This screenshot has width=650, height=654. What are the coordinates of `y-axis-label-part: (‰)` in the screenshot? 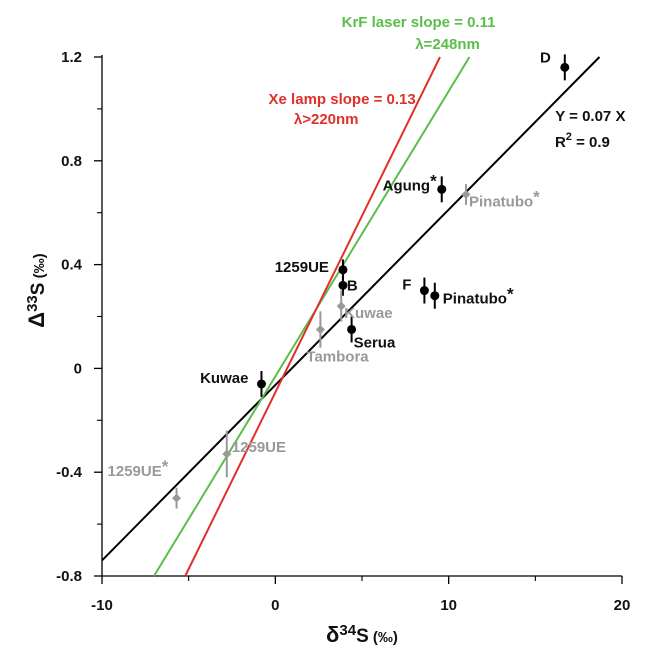 It's located at (39, 267).